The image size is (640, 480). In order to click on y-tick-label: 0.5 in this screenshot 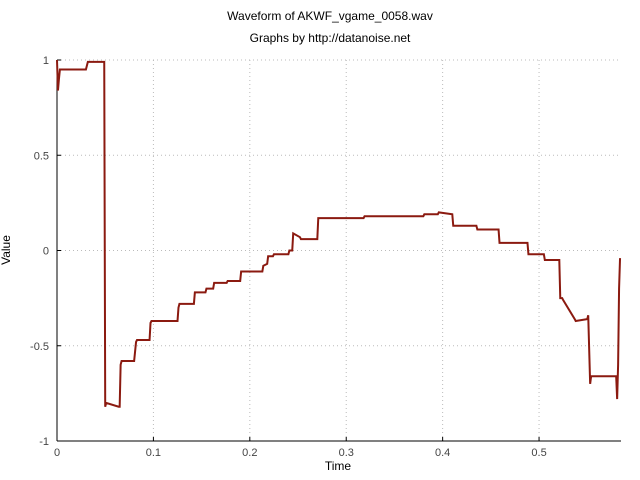, I will do `click(41, 156)`.